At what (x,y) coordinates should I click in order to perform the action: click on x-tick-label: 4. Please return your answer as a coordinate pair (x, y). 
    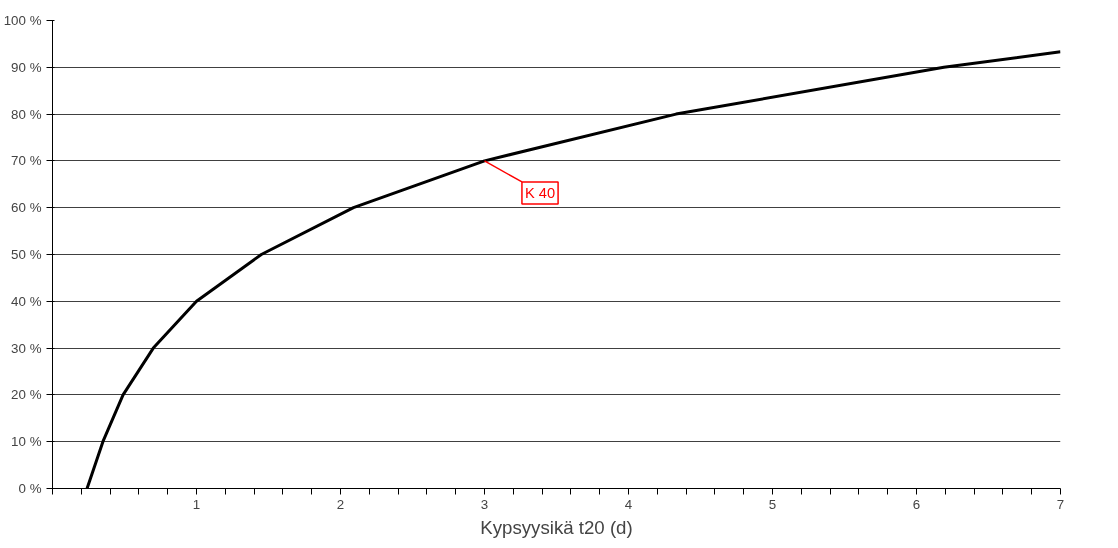
    Looking at the image, I should click on (628, 504).